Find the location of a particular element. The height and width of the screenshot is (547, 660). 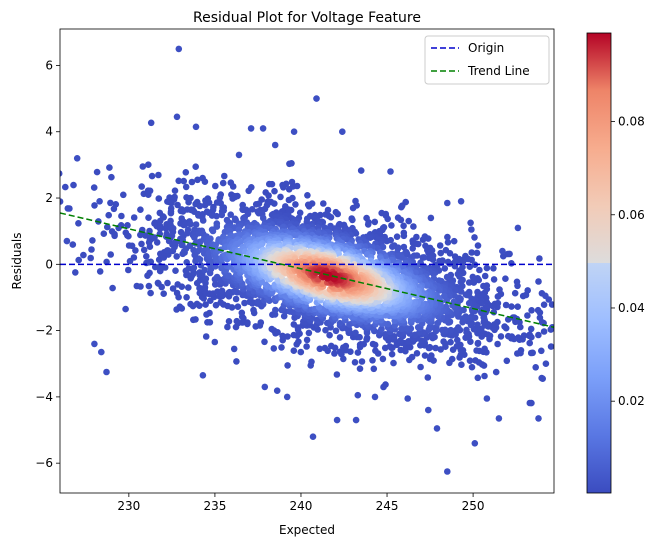

colorbar-gradient is located at coordinates (599, 263).